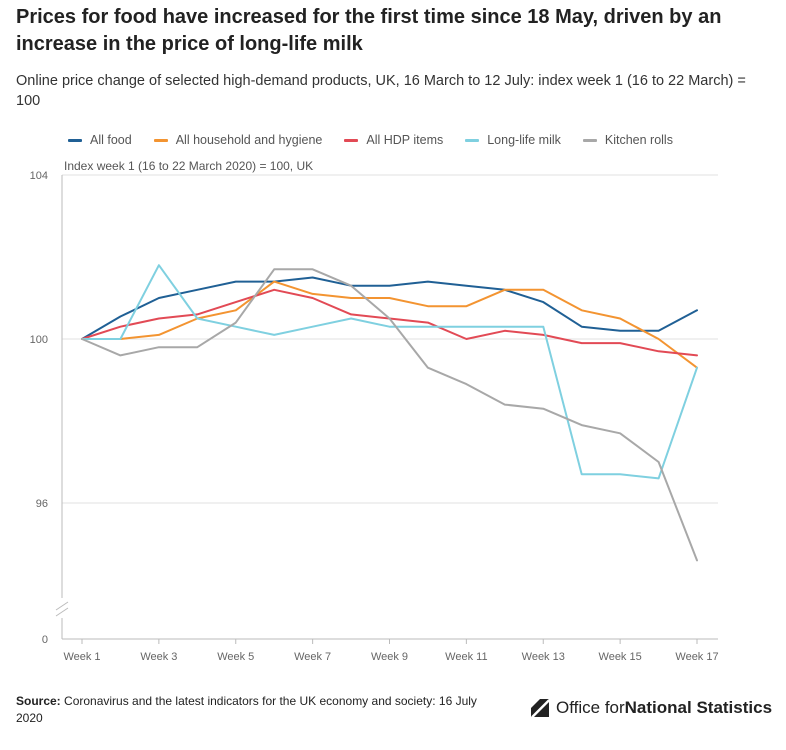 The image size is (786, 750). What do you see at coordinates (45, 640) in the screenshot?
I see `y-tick-label: 0` at bounding box center [45, 640].